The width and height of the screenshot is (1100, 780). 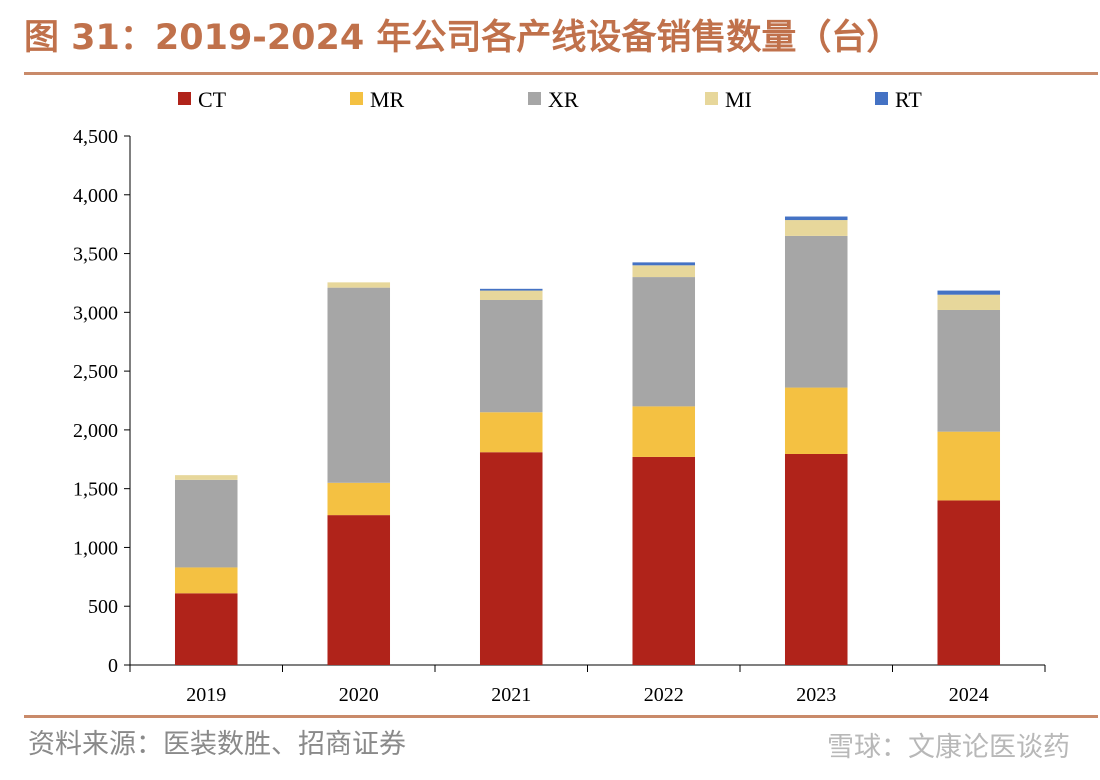 I want to click on bar-xr-2024, so click(x=969, y=370).